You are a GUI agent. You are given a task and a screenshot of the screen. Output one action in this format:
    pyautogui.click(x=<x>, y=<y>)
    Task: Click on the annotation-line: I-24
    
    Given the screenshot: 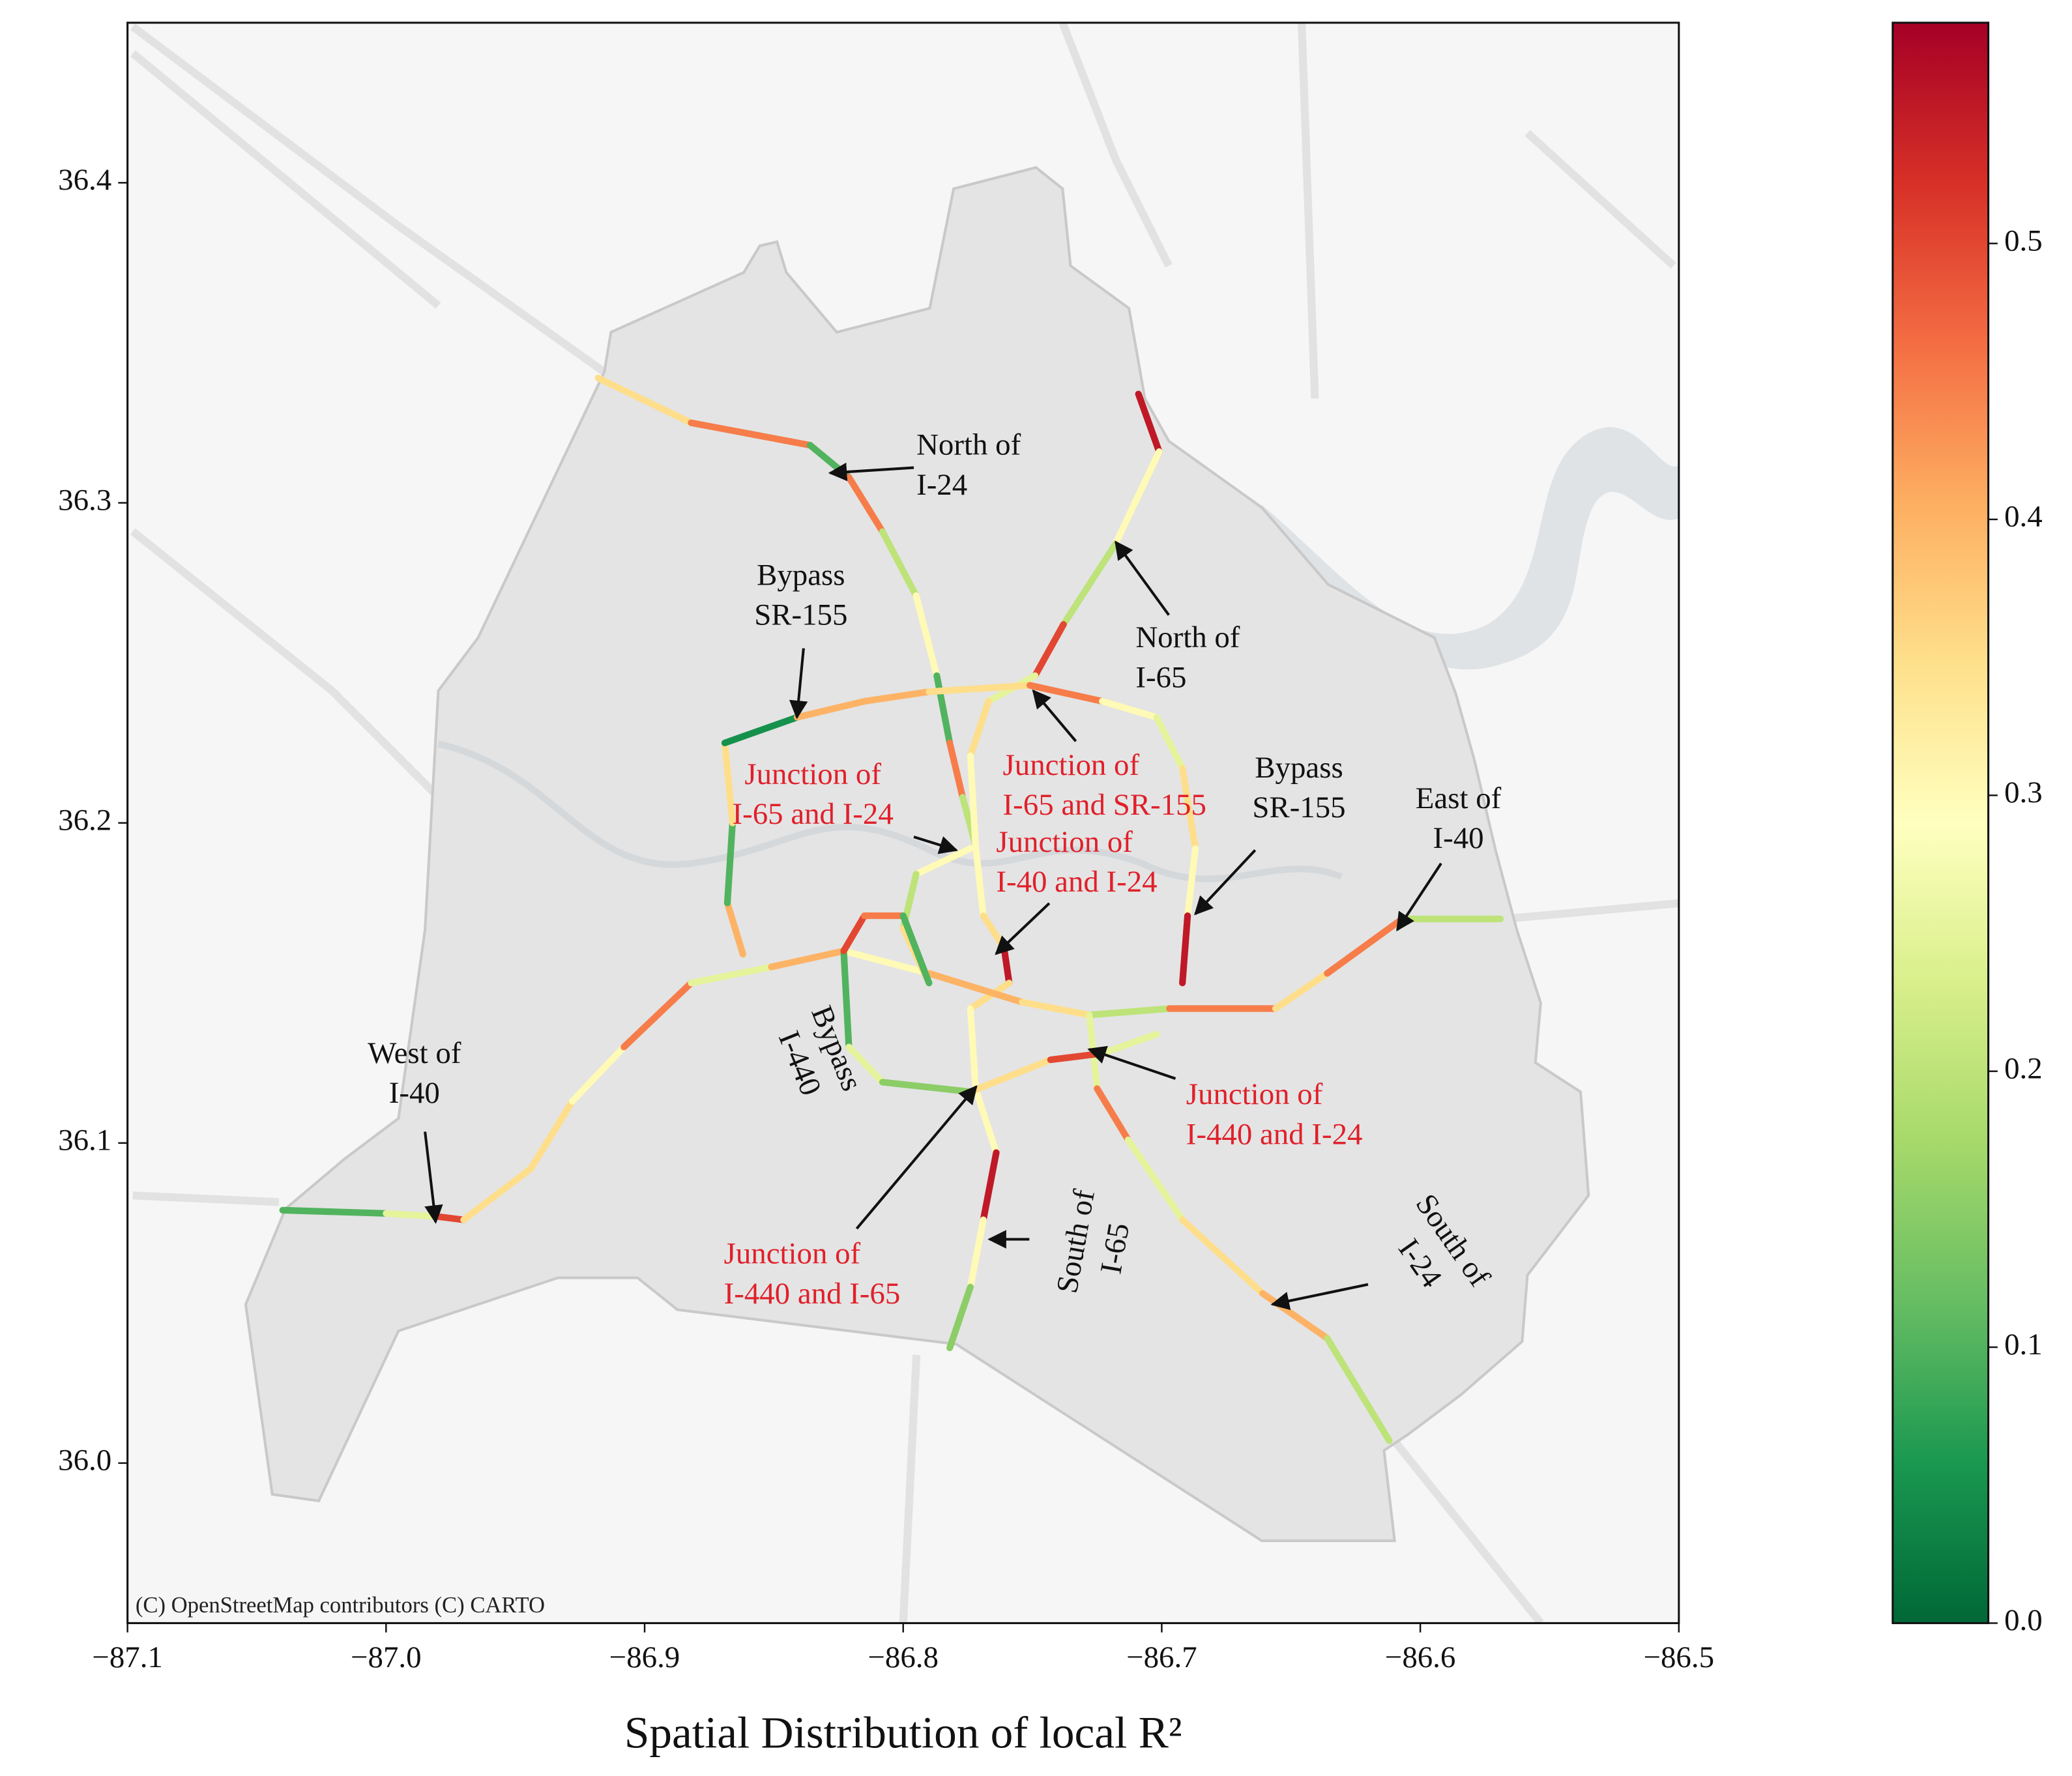 What is the action you would take?
    pyautogui.click(x=941, y=485)
    